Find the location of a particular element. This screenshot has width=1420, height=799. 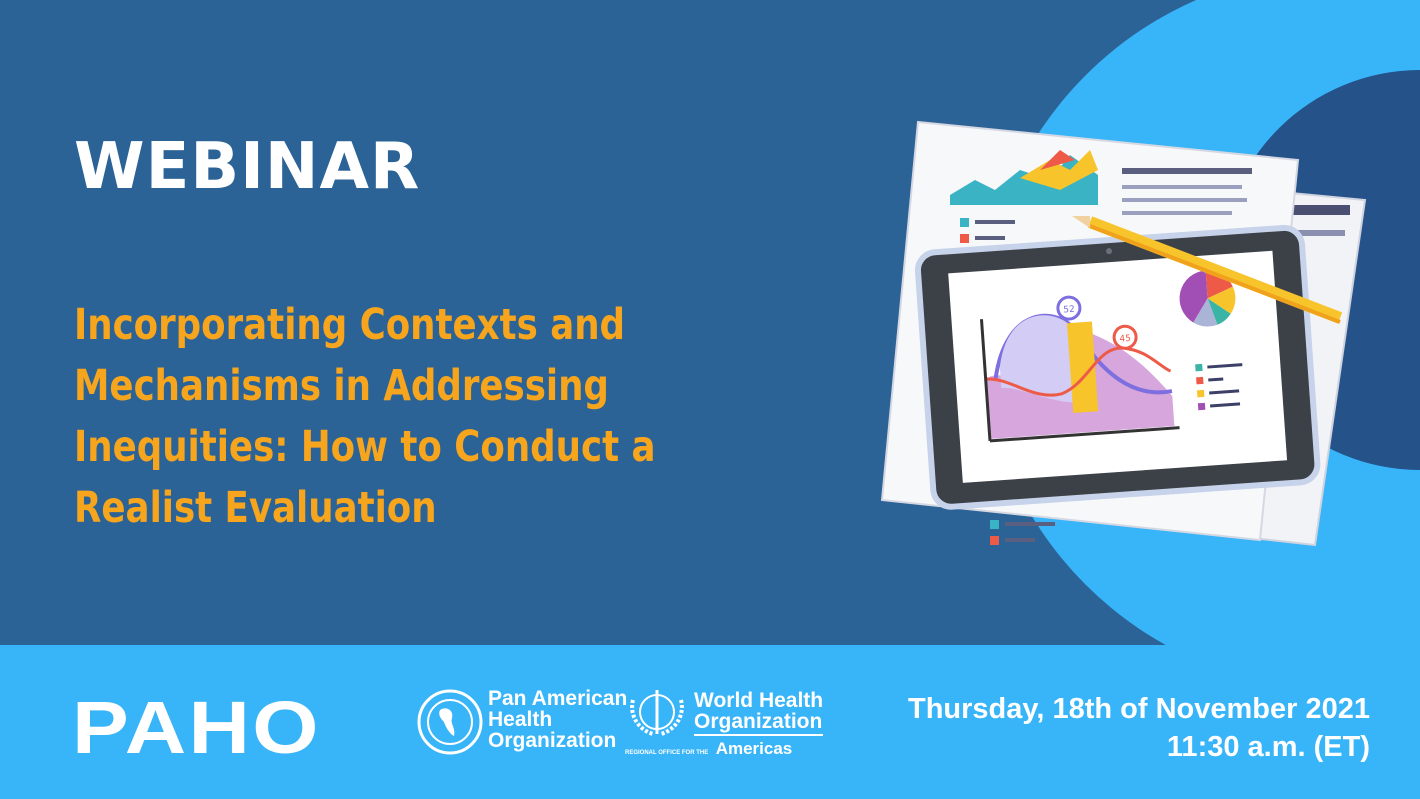

who-region-small: REGIONAL OFFICE FOR THE is located at coordinates (667, 753).